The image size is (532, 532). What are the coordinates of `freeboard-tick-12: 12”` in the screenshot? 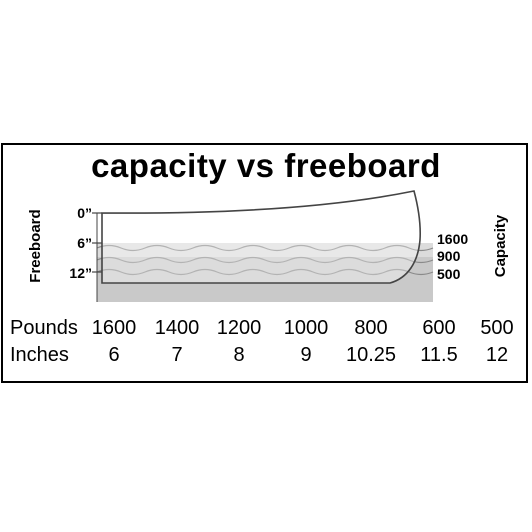 It's located at (80, 273).